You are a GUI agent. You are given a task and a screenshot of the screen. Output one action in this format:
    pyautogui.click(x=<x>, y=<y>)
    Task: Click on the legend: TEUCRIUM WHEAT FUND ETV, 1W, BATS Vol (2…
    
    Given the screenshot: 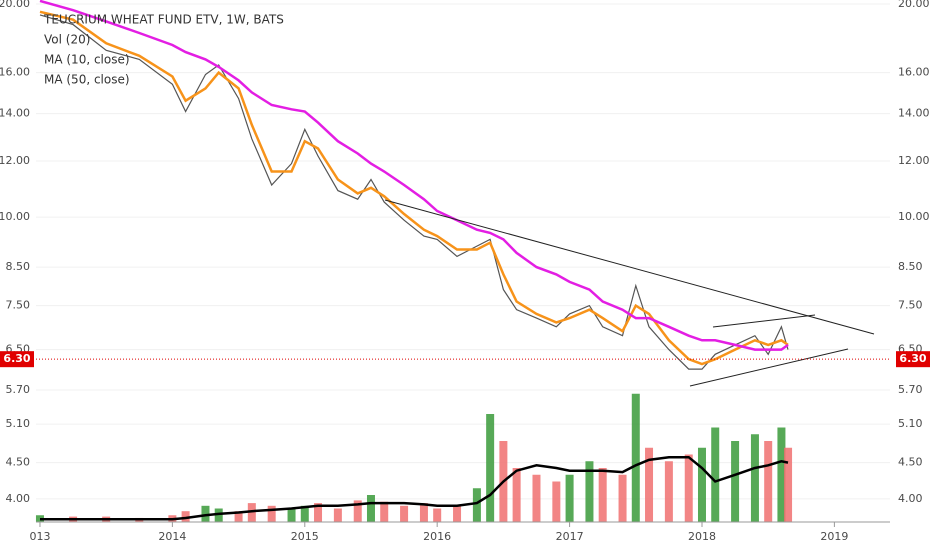 What is the action you would take?
    pyautogui.click(x=163, y=50)
    